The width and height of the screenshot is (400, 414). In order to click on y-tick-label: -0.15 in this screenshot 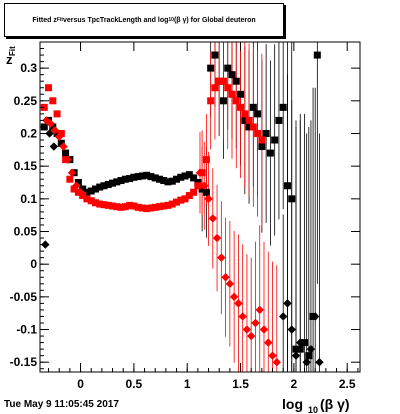, I will do `click(24, 362)`.